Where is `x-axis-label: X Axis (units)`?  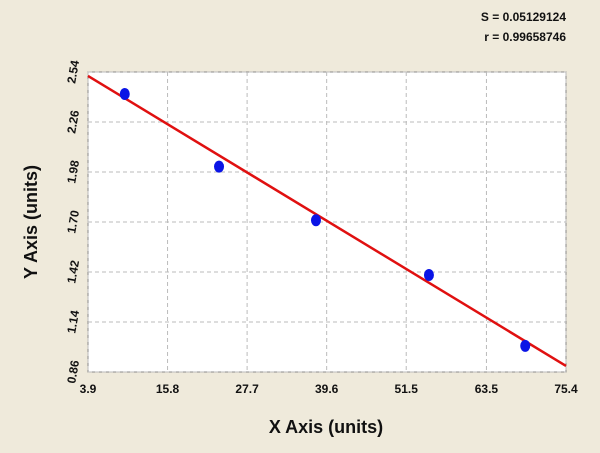
x-axis-label: X Axis (units) is located at coordinates (326, 427).